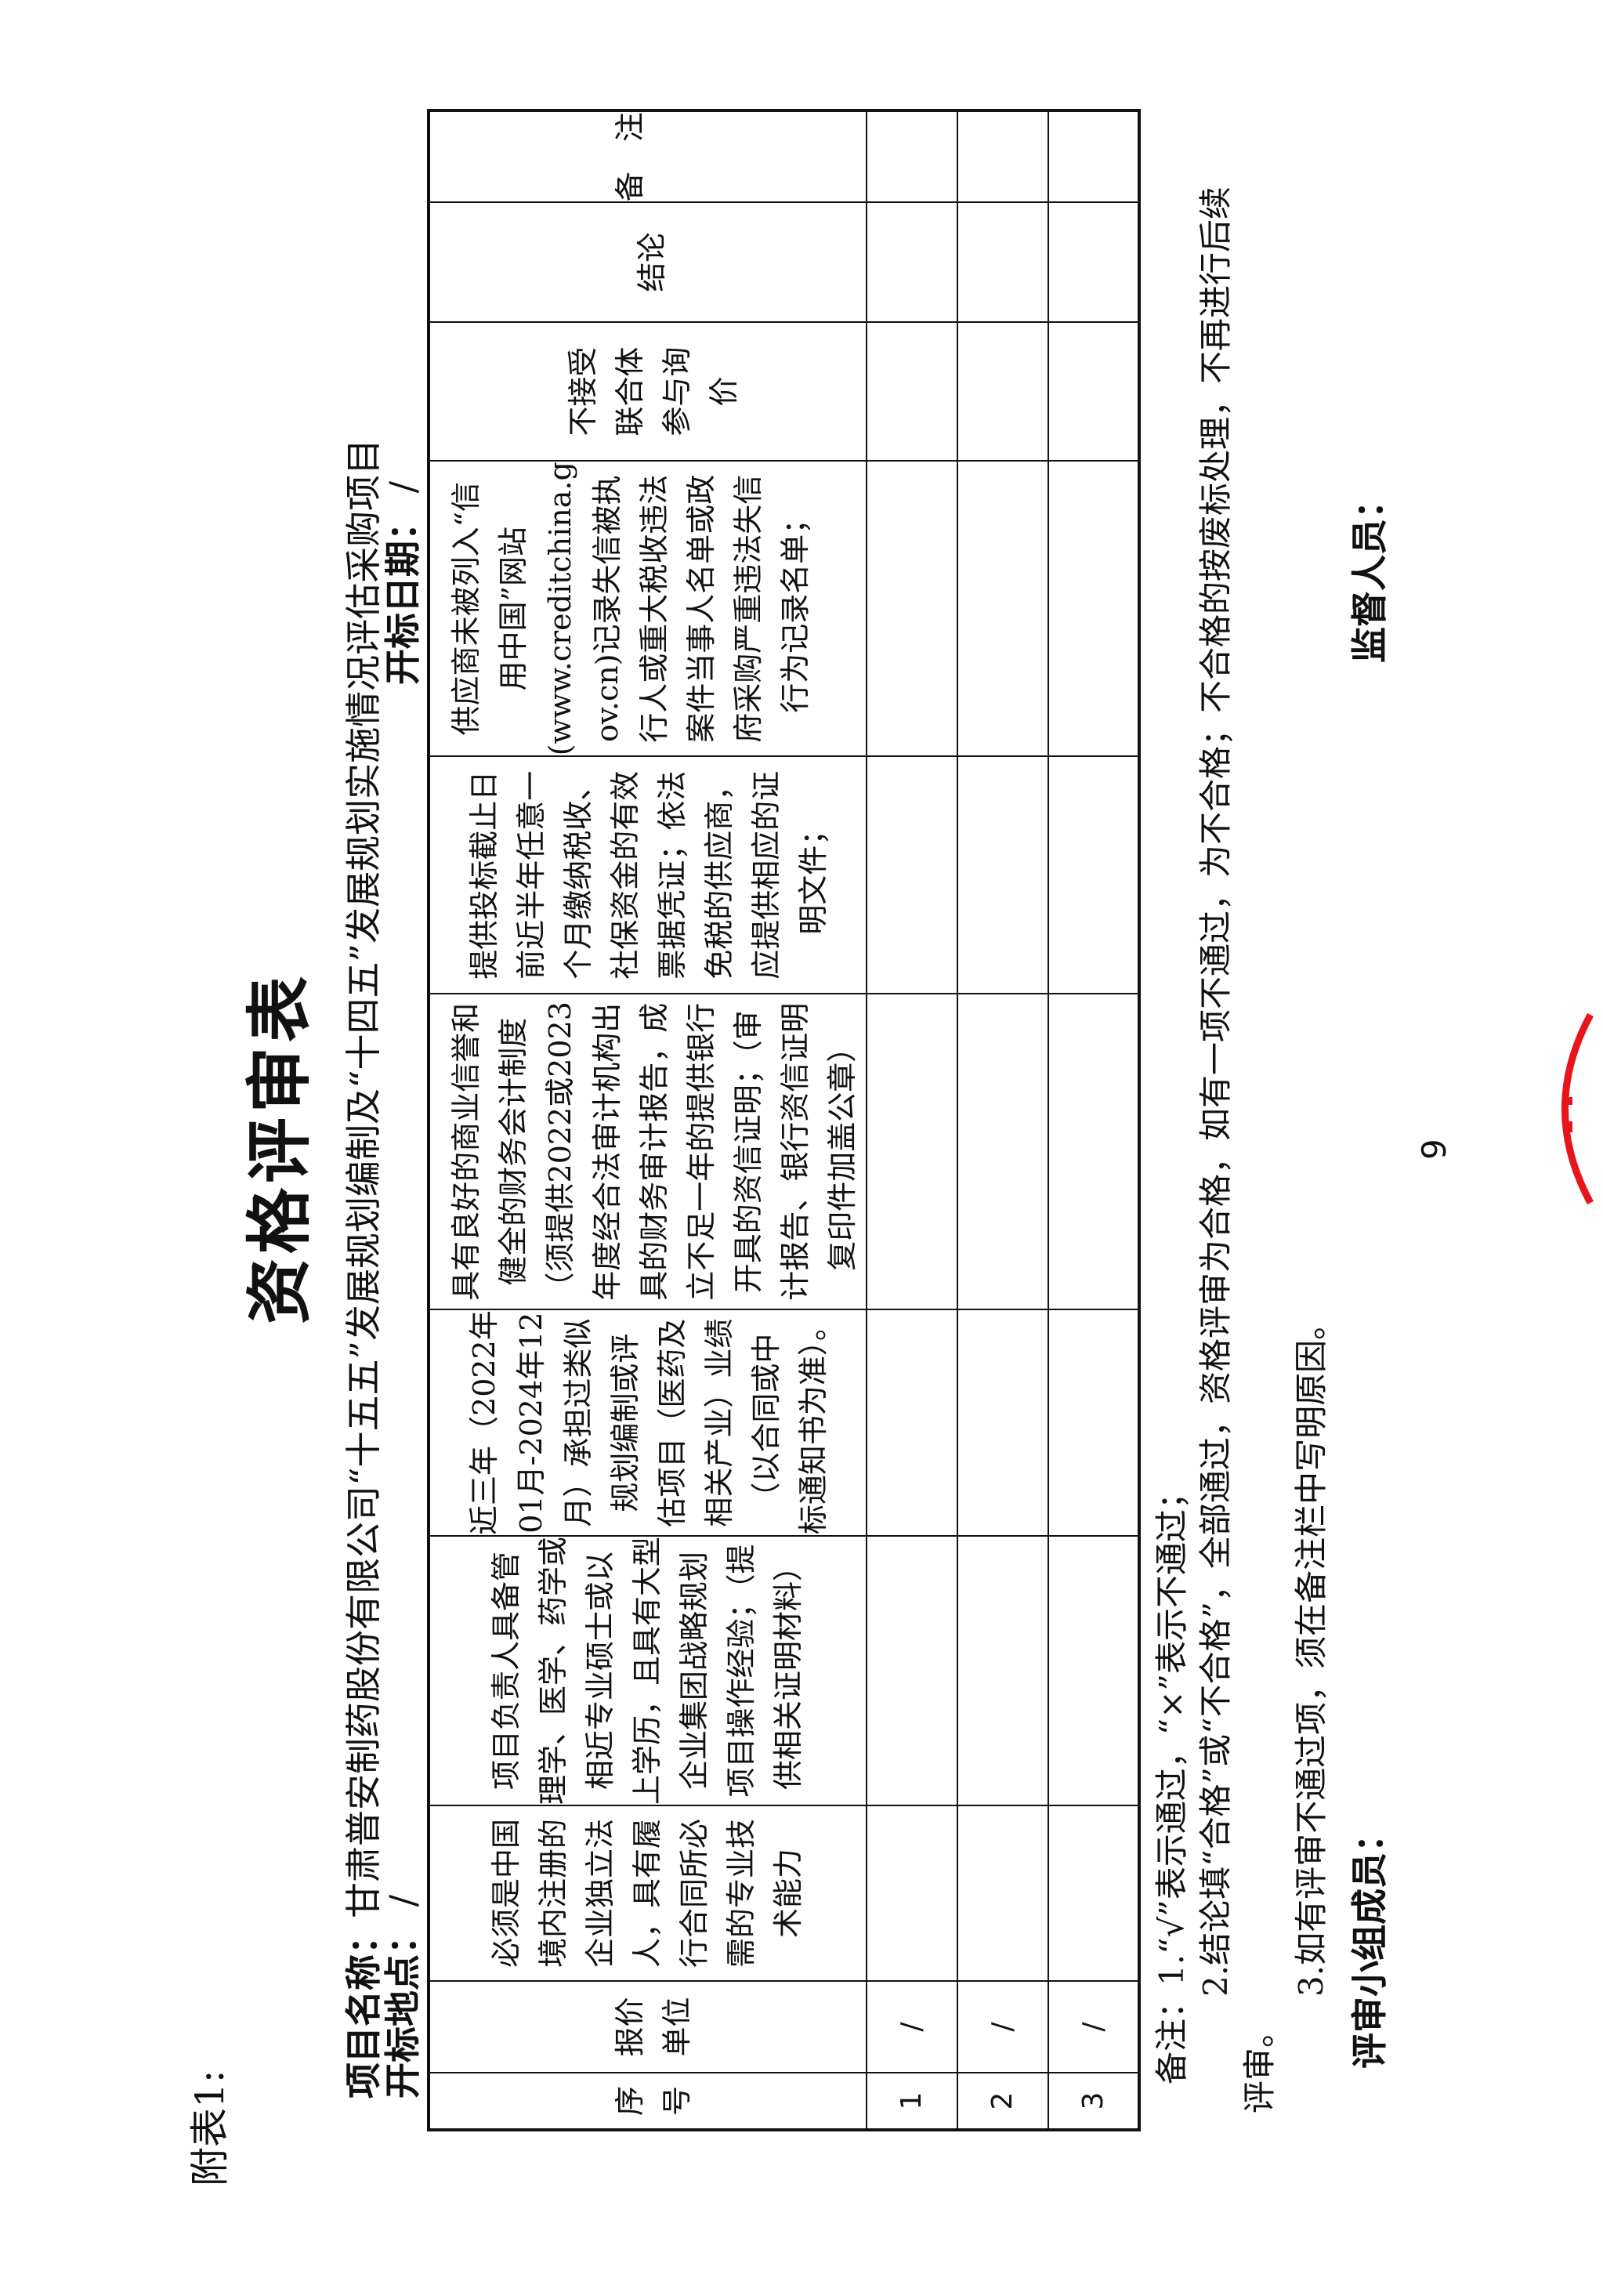 The height and width of the screenshot is (2296, 1603). I want to click on page-number: 9, so click(1434, 1149).